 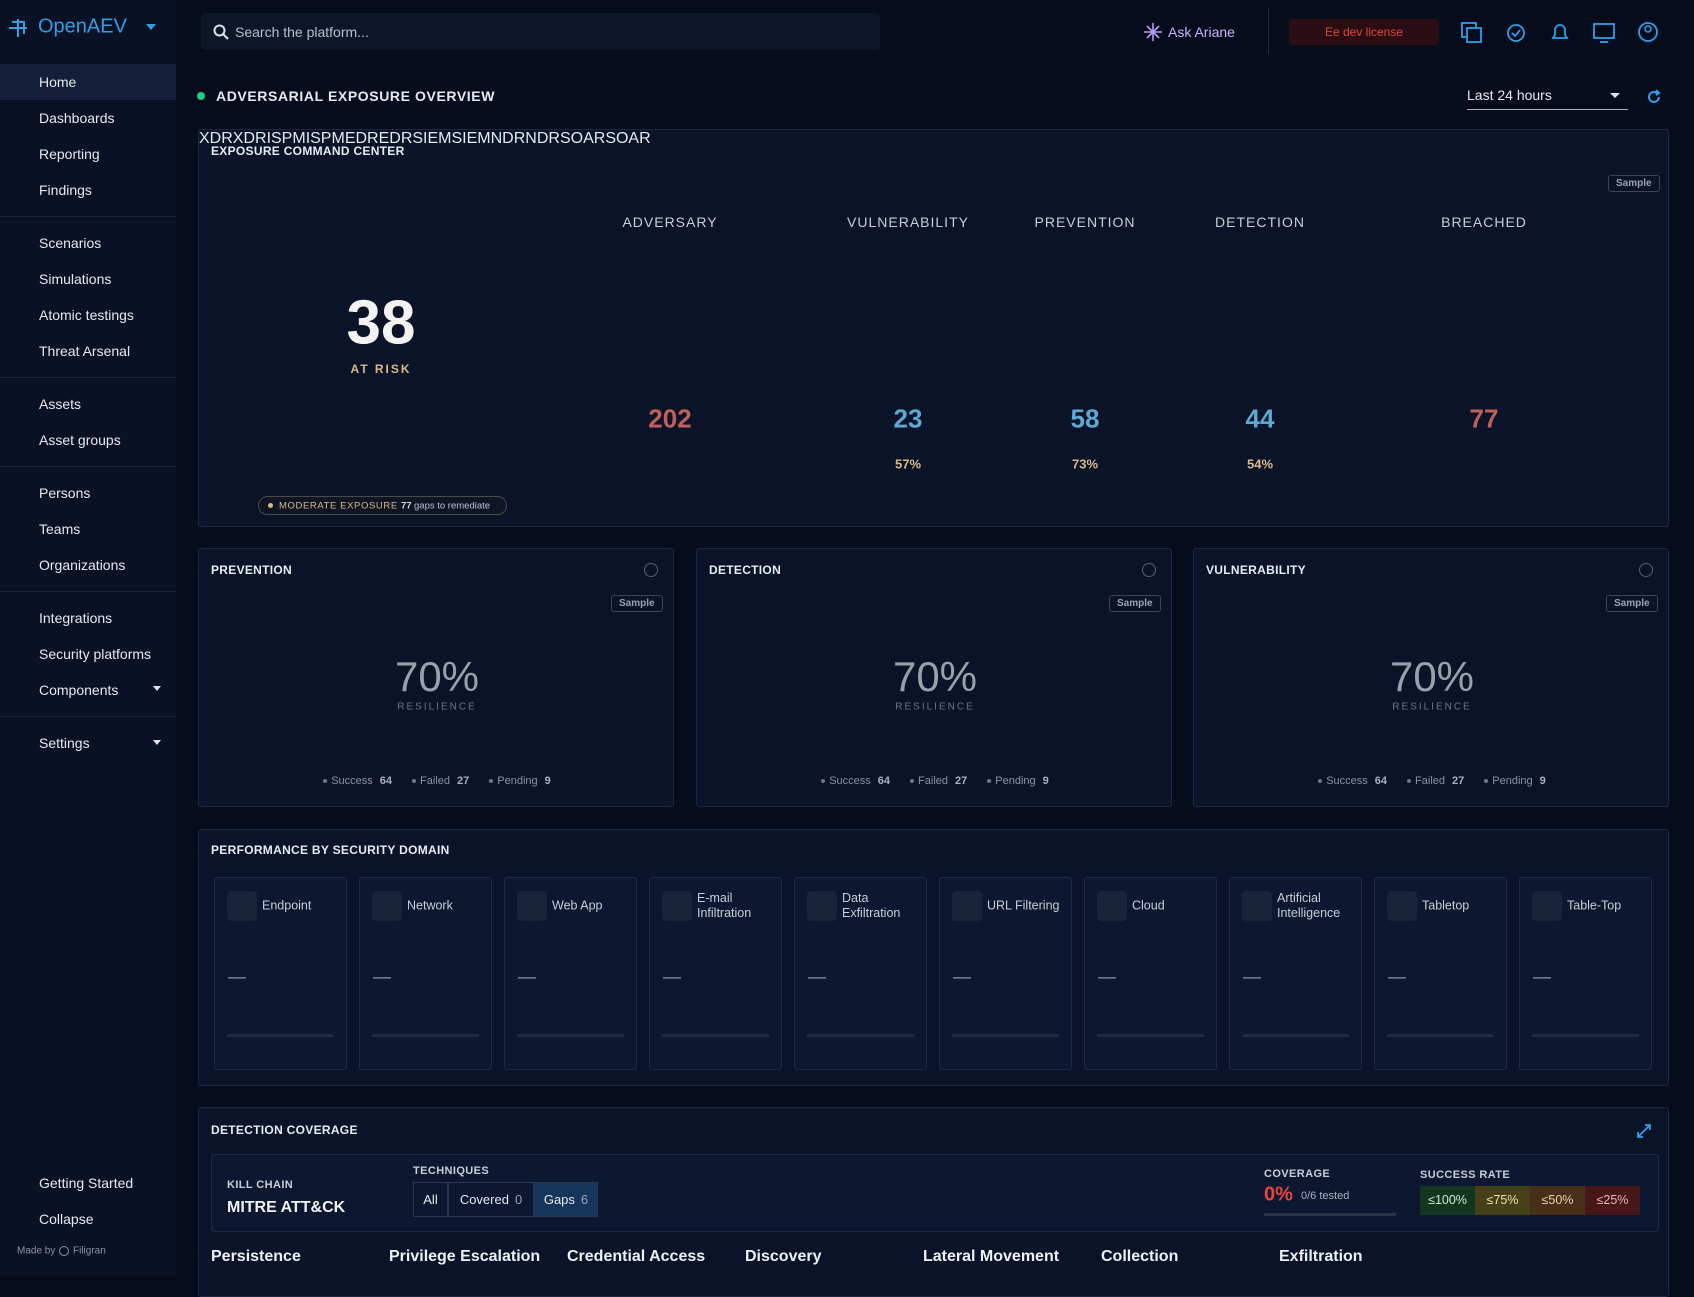 I want to click on technique-filter: Gaps 6, so click(x=566, y=1199).